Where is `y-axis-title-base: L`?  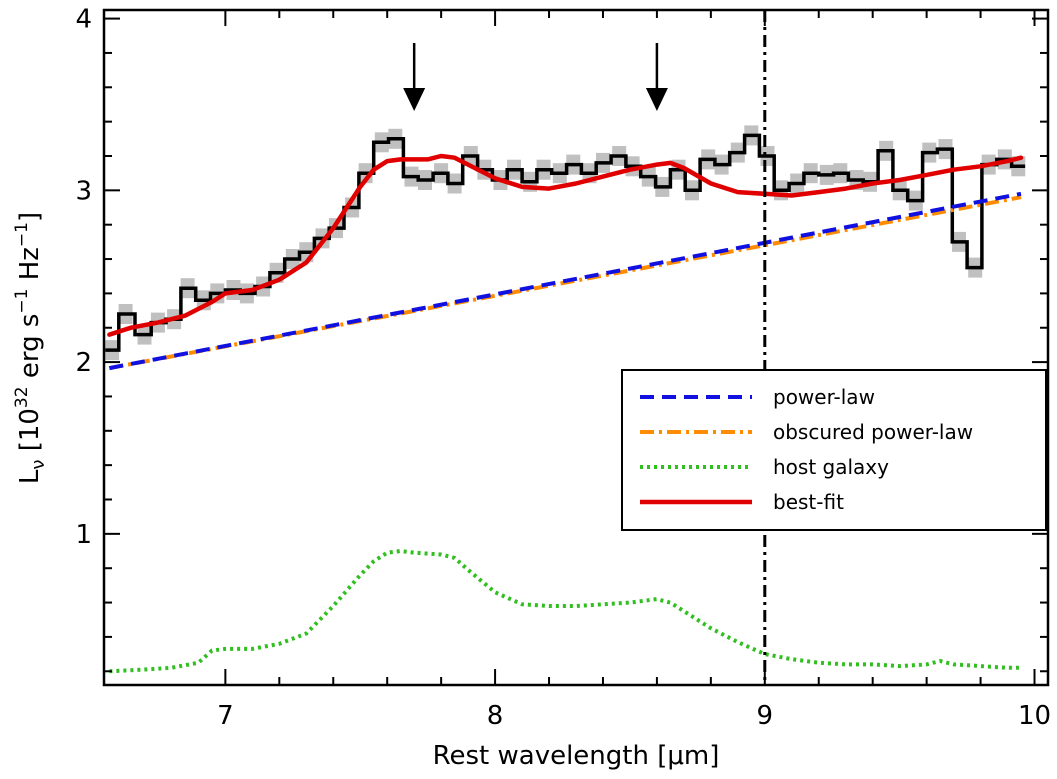 y-axis-title-base: L is located at coordinates (30, 476).